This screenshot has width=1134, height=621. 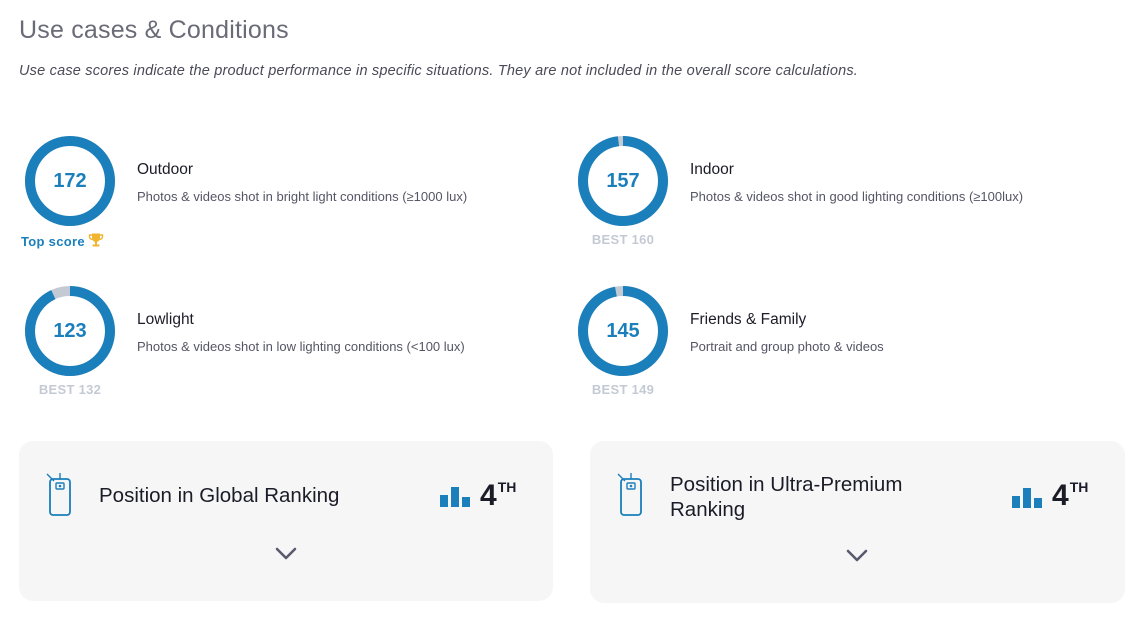 What do you see at coordinates (286, 521) in the screenshot?
I see `ranking-card-global: Position in Global Ranking 4TH` at bounding box center [286, 521].